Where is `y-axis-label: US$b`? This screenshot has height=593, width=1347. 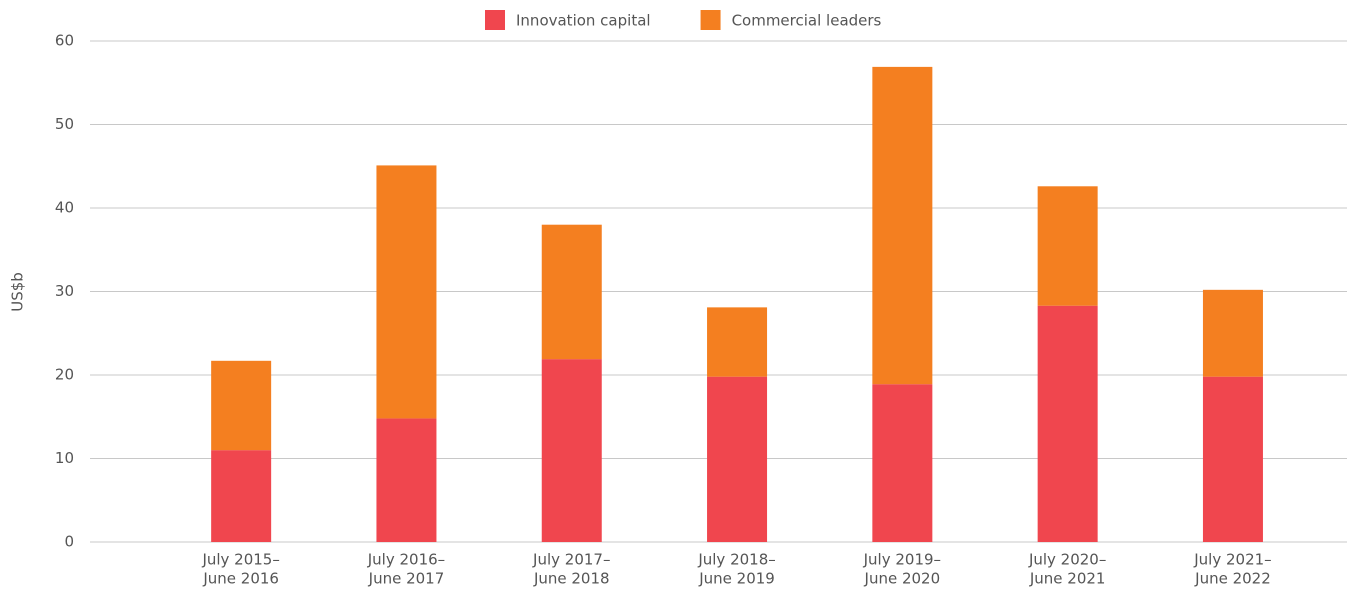 y-axis-label: US$b is located at coordinates (18, 292).